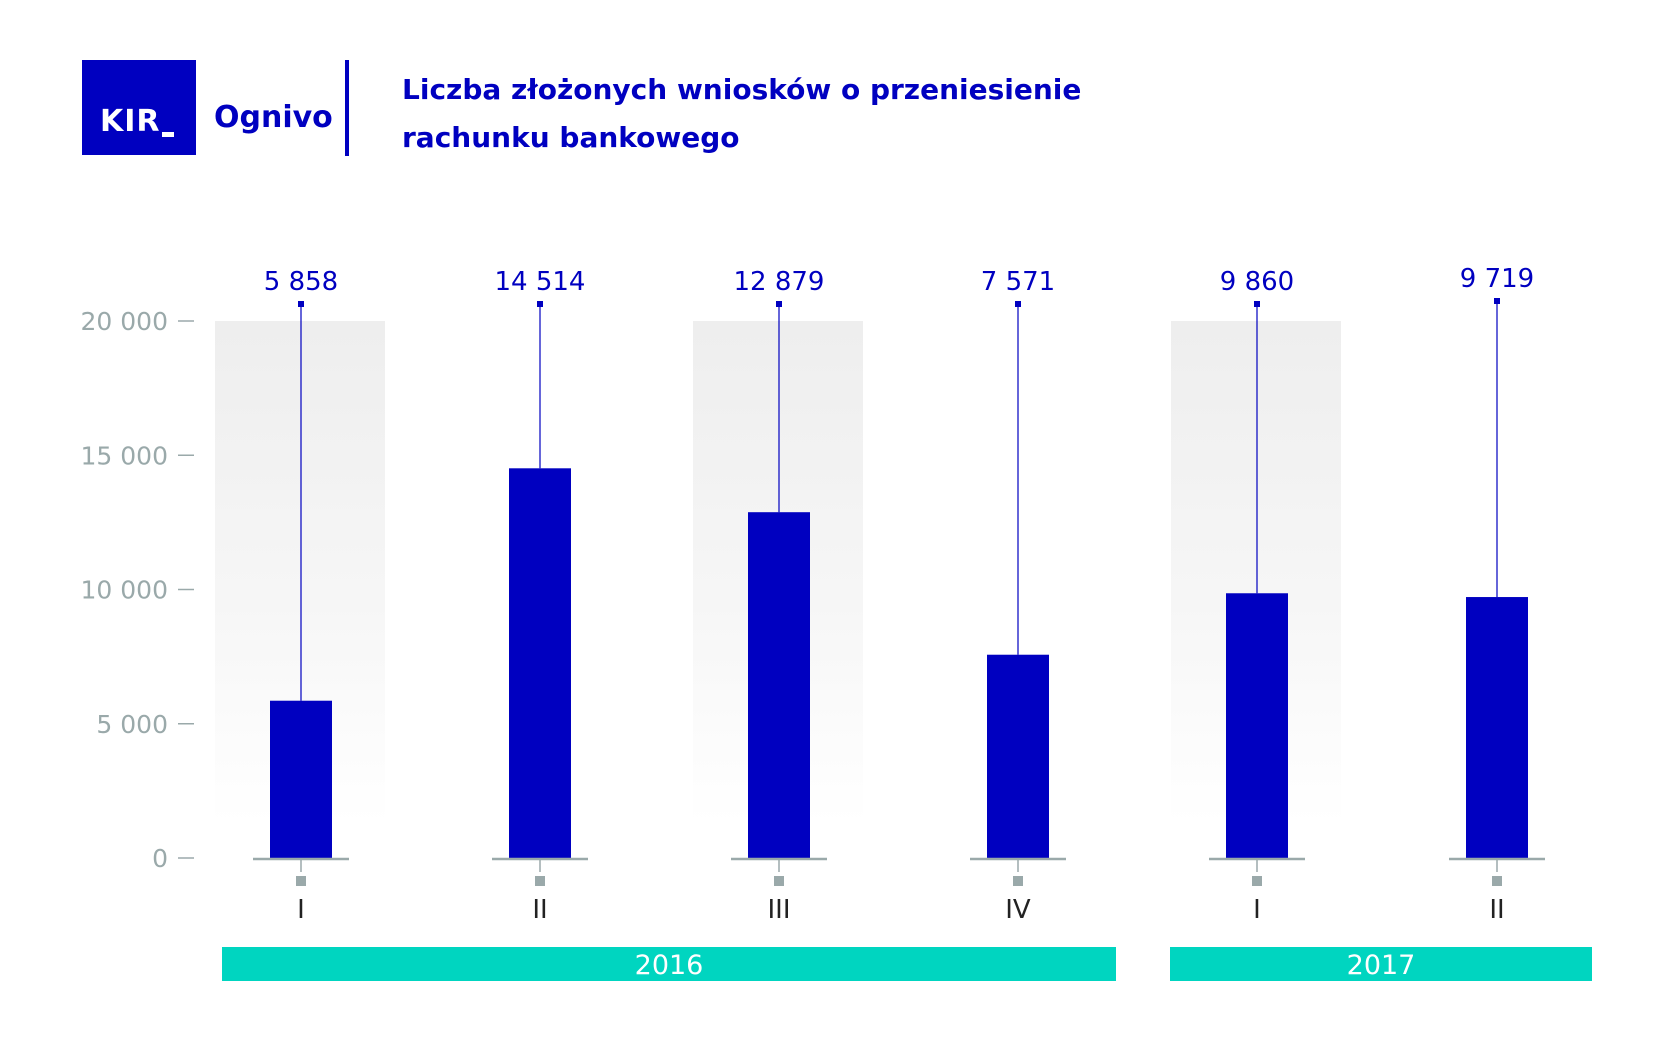  What do you see at coordinates (571, 137) in the screenshot?
I see `chart-title-line-2: rachunku bankowego` at bounding box center [571, 137].